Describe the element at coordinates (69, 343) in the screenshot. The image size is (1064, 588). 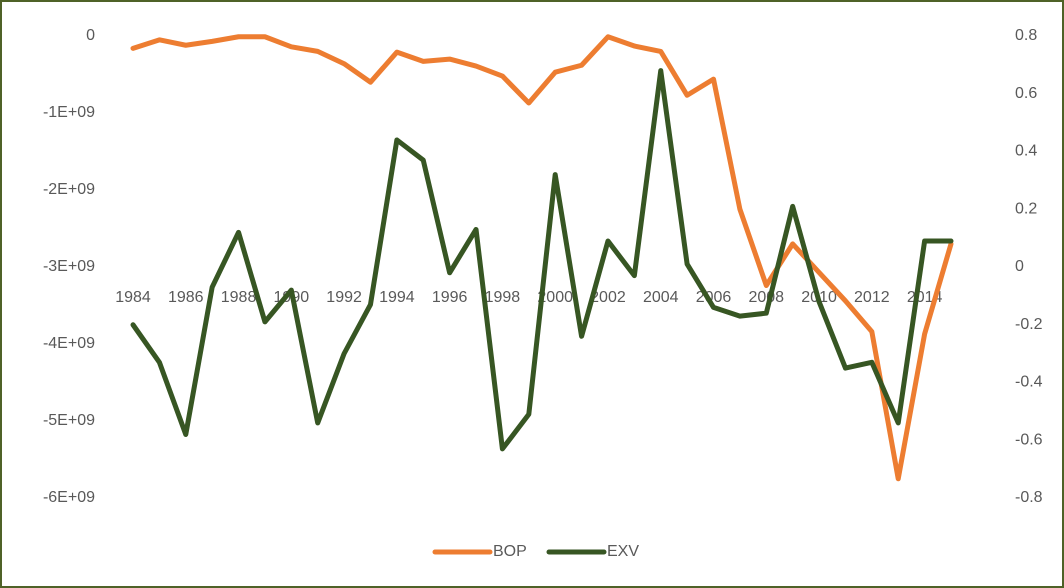
I see `y-tick-label: -4E+09` at that location.